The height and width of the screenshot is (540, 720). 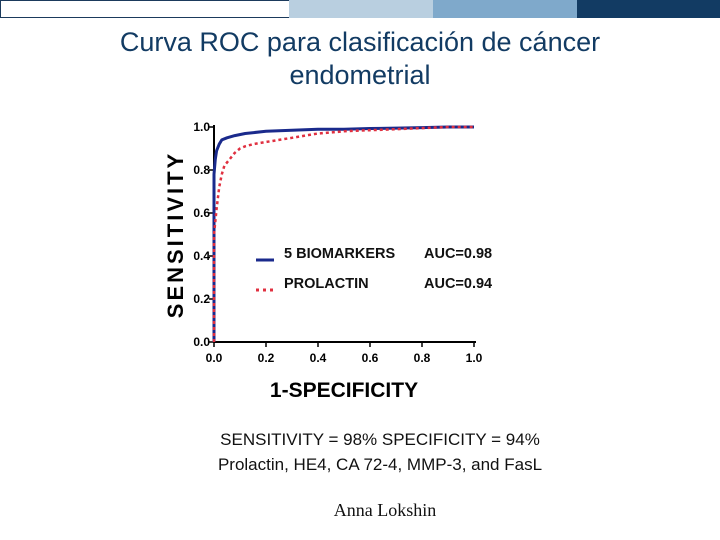 I want to click on series-line-5-biomarkers, so click(x=343, y=233).